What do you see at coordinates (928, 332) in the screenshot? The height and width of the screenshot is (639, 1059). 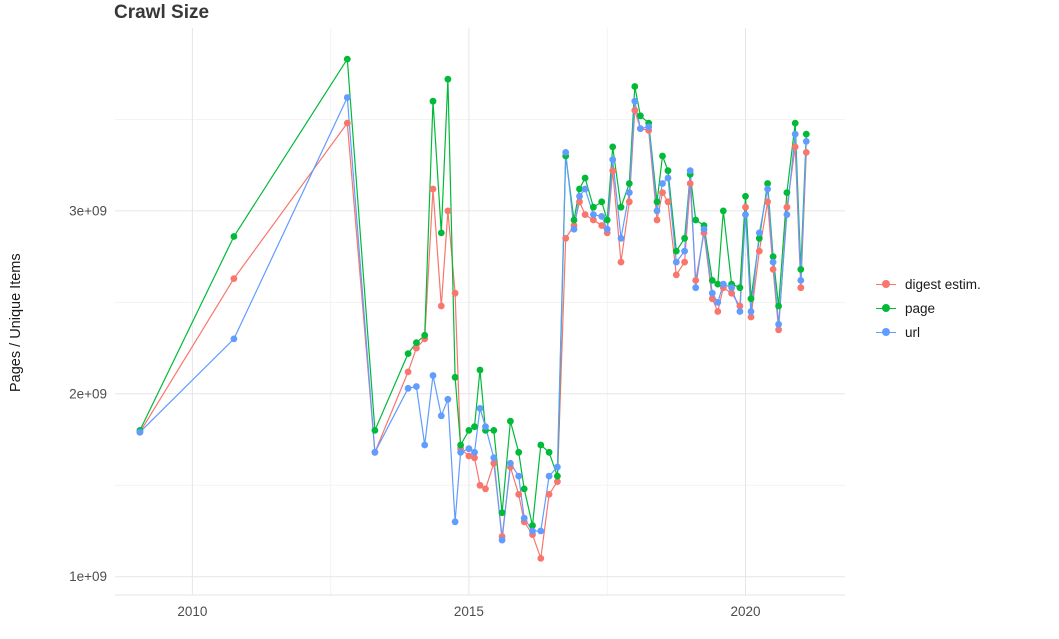 I see `legend-item-url: url` at bounding box center [928, 332].